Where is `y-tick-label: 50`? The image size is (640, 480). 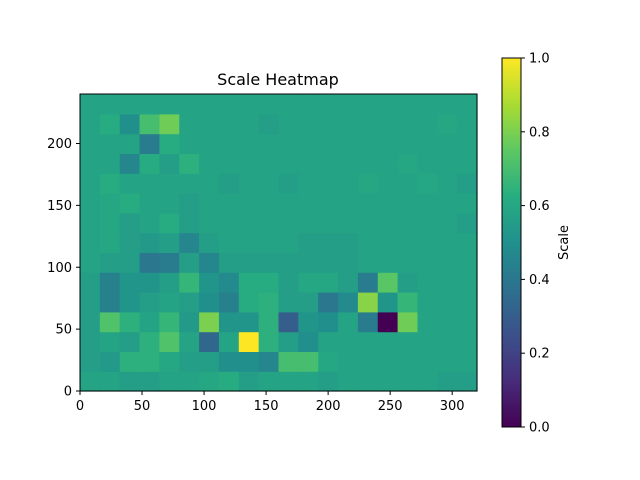
y-tick-label: 50 is located at coordinates (63, 330).